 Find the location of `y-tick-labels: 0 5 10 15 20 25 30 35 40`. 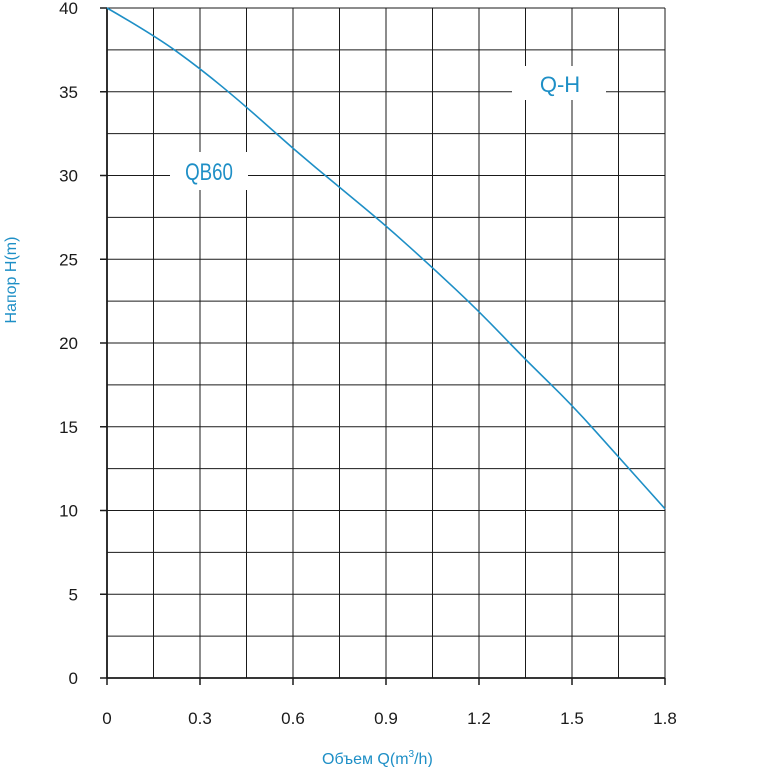

y-tick-labels: 0 5 10 15 20 25 30 35 40 is located at coordinates (68, 344).